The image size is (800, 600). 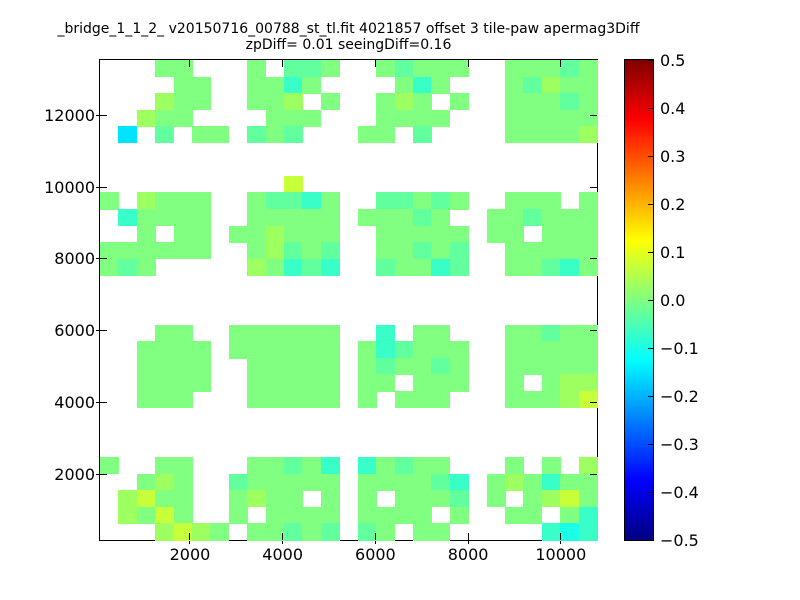 What do you see at coordinates (69, 115) in the screenshot?
I see `y-tick-label: 12000` at bounding box center [69, 115].